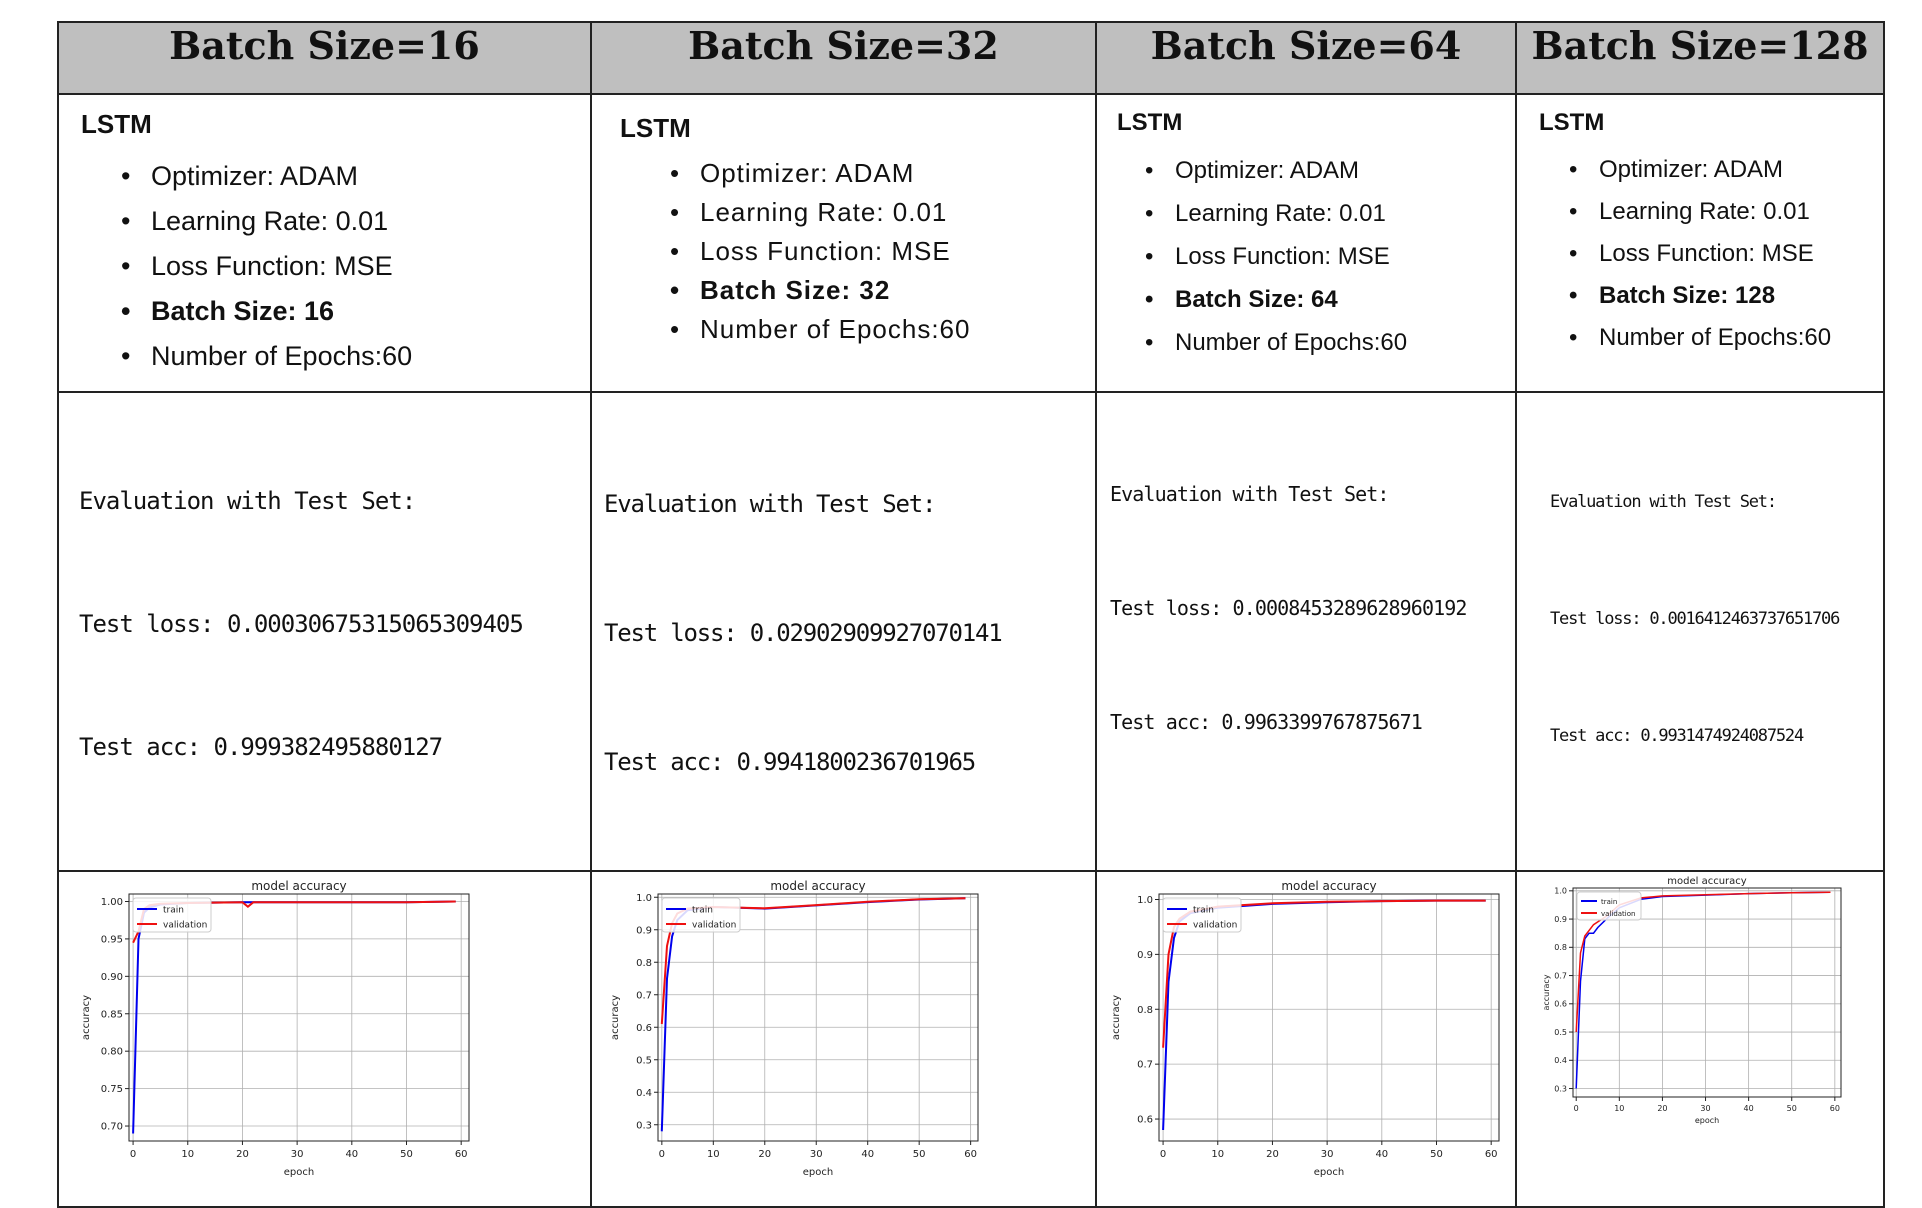  What do you see at coordinates (301, 624) in the screenshot?
I see `test-loss: Test loss: 0.00030675315065309405` at bounding box center [301, 624].